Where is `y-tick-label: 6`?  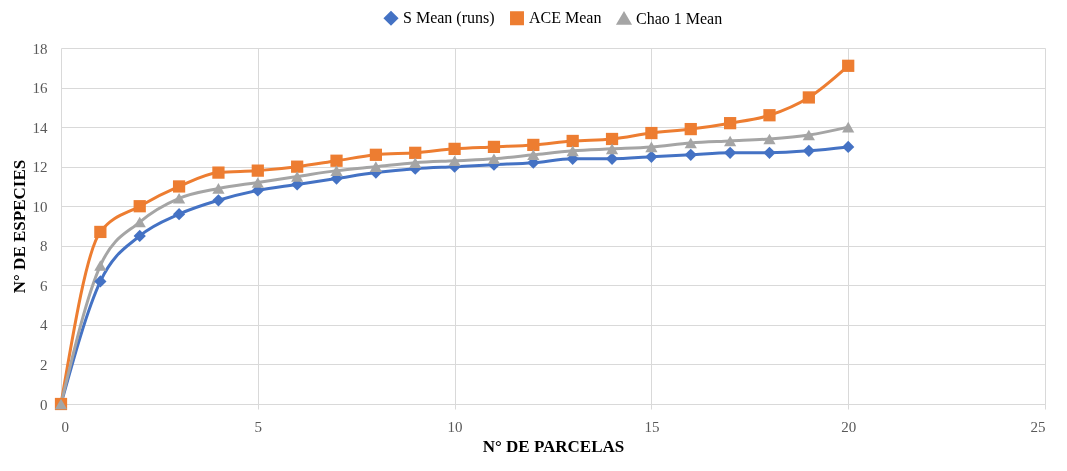 y-tick-label: 6 is located at coordinates (44, 285).